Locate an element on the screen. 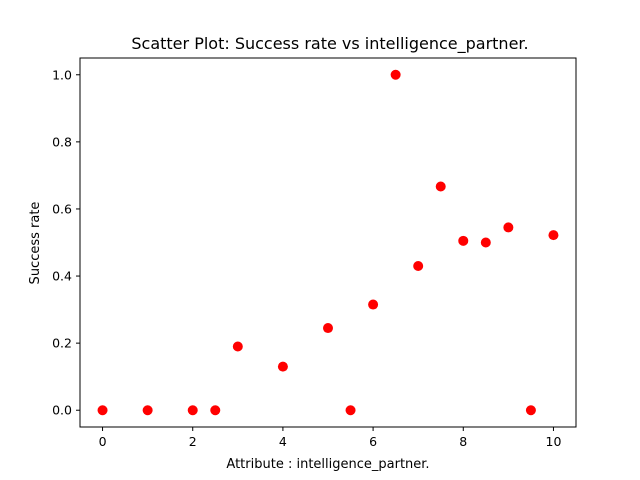 The image size is (640, 480). x-axis: 0 2 4 6 8 10 is located at coordinates (330, 438).